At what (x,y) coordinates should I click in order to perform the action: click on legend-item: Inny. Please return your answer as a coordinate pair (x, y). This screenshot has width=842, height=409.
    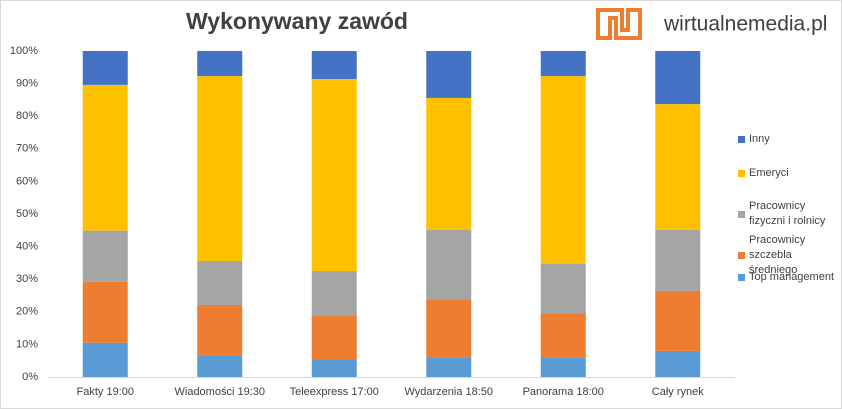
    Looking at the image, I should click on (789, 139).